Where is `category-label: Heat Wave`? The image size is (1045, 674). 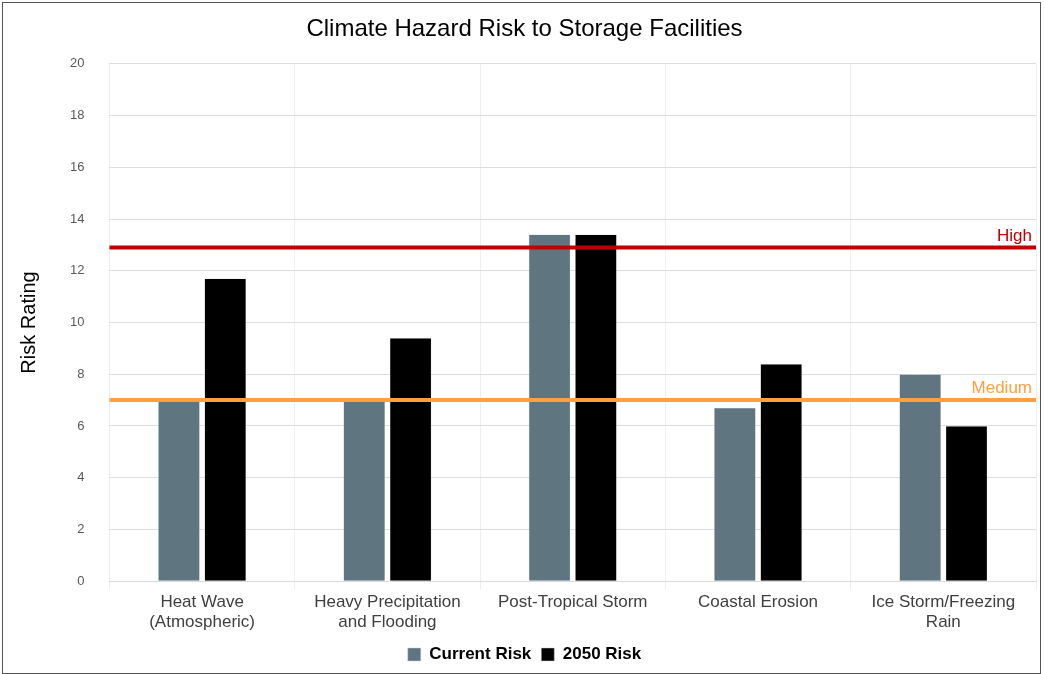
category-label: Heat Wave is located at coordinates (202, 602).